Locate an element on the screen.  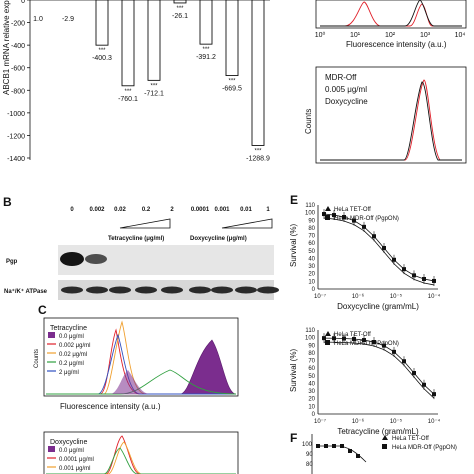
x-tick-label: 10⁰ is located at coordinates (320, 35).